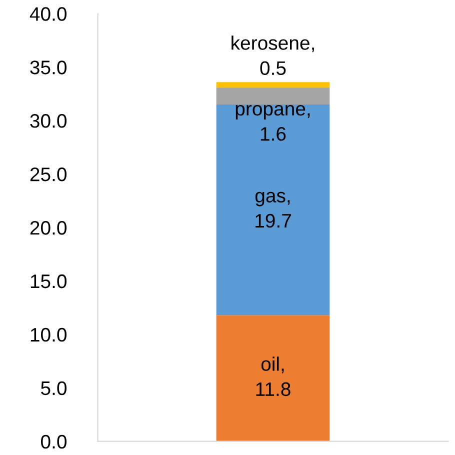  Describe the element at coordinates (54, 388) in the screenshot. I see `y-tick-label: 5.0` at that location.